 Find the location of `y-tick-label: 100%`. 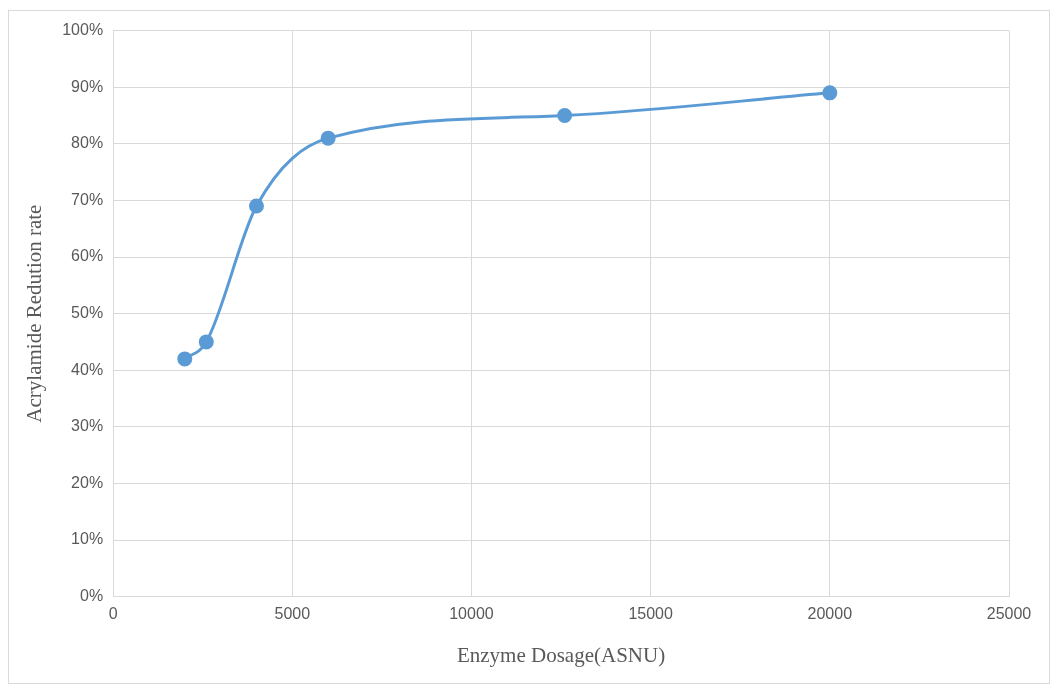

y-tick-label: 100% is located at coordinates (83, 30).